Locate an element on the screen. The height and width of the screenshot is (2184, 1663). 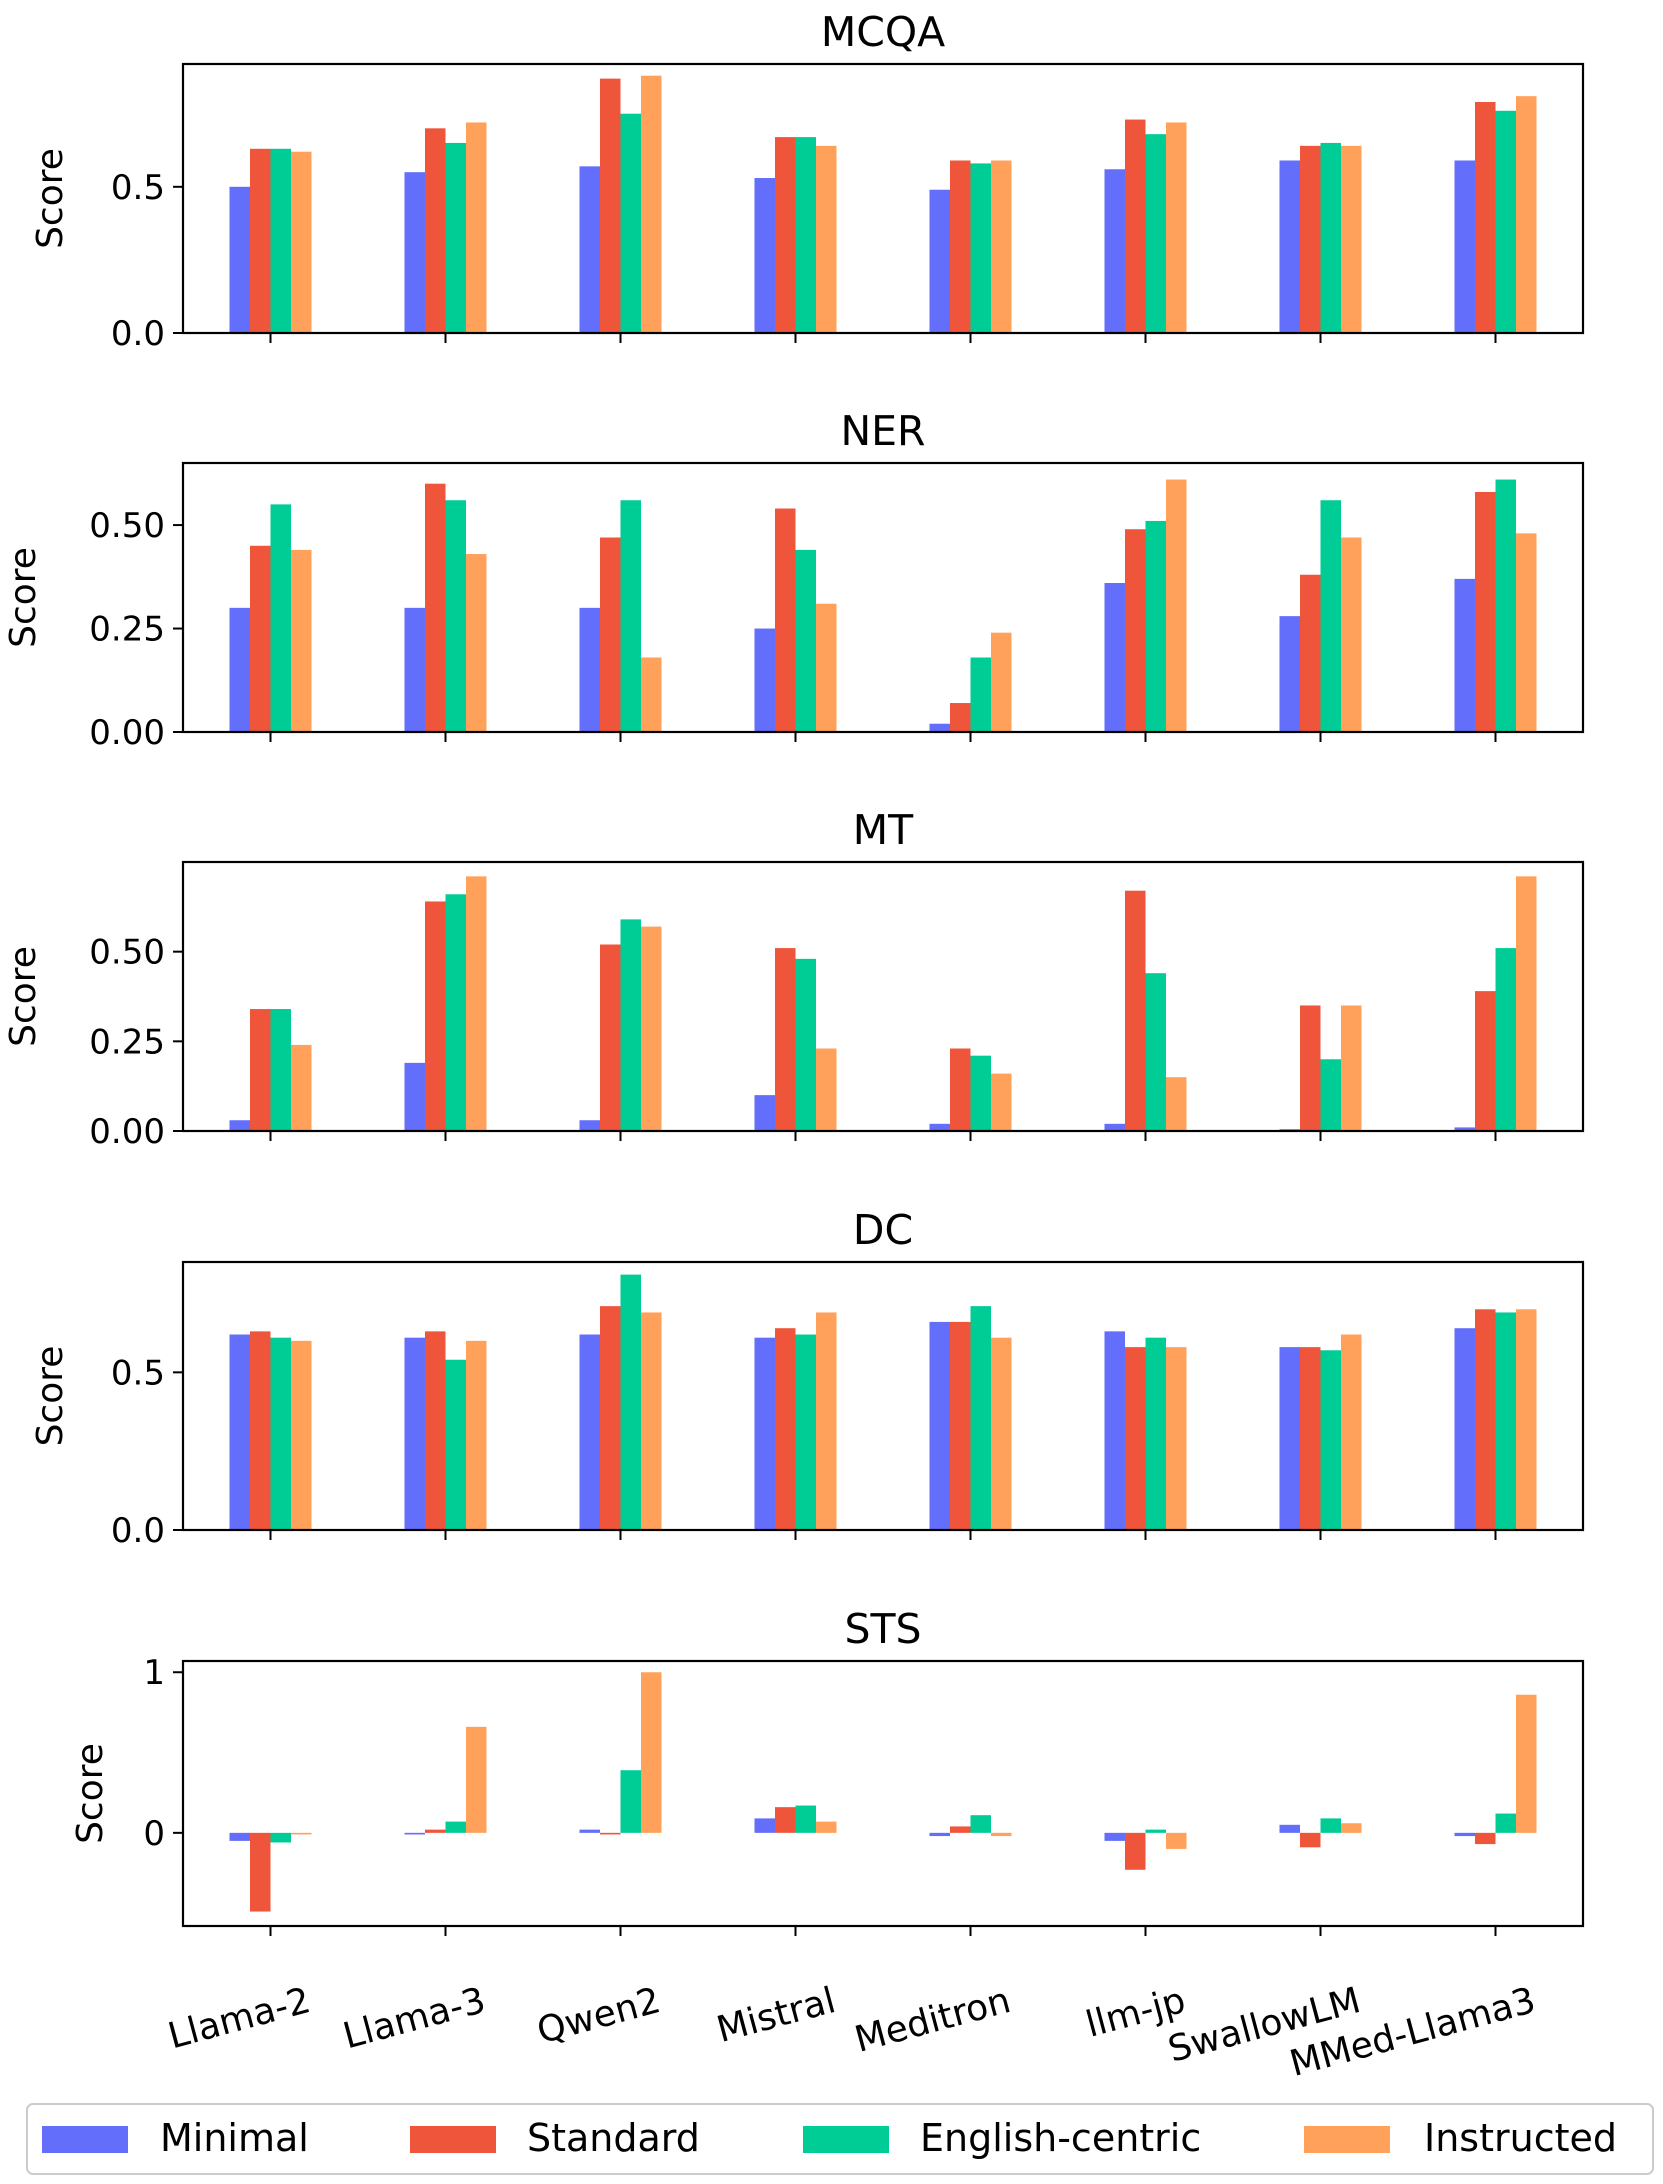
x-tick-label: Llama-2 is located at coordinates (239, 2018).